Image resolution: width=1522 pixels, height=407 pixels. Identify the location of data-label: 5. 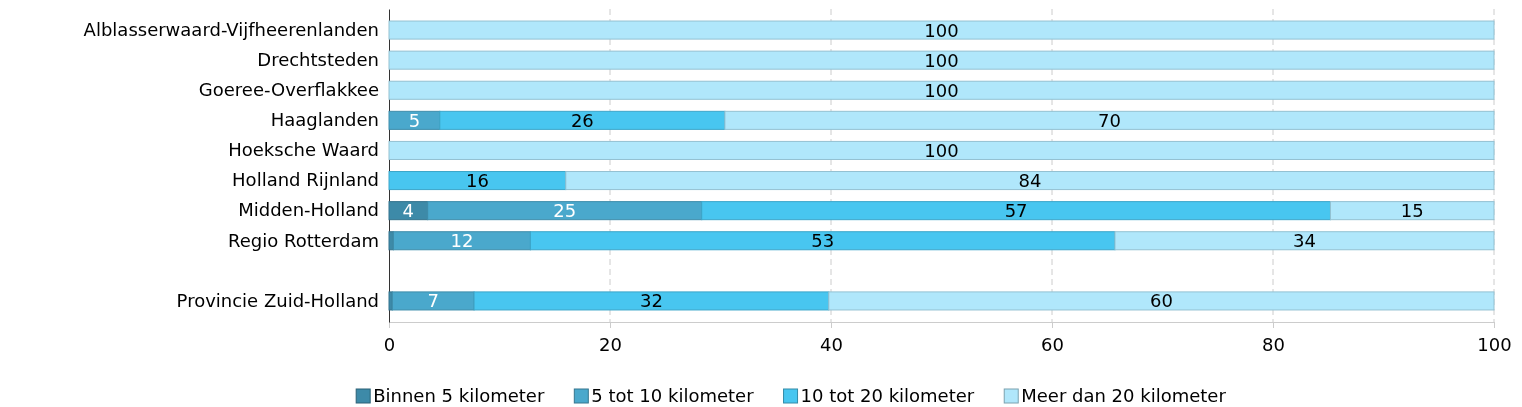
(414, 120).